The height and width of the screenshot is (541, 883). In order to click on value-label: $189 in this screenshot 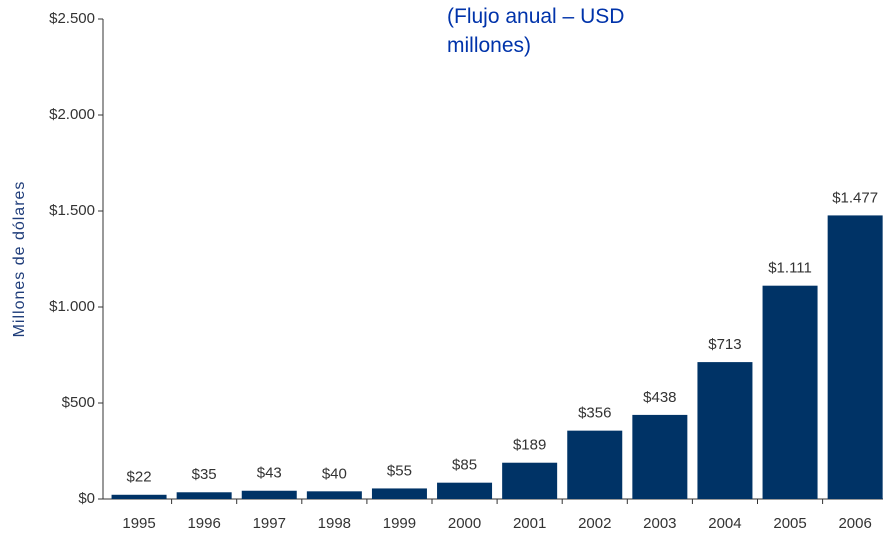, I will do `click(529, 445)`.